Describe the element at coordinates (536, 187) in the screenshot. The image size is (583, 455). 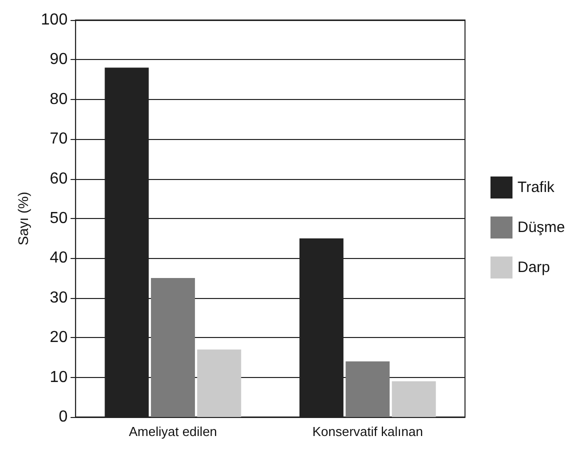
I see `legend-label: Trafik` at that location.